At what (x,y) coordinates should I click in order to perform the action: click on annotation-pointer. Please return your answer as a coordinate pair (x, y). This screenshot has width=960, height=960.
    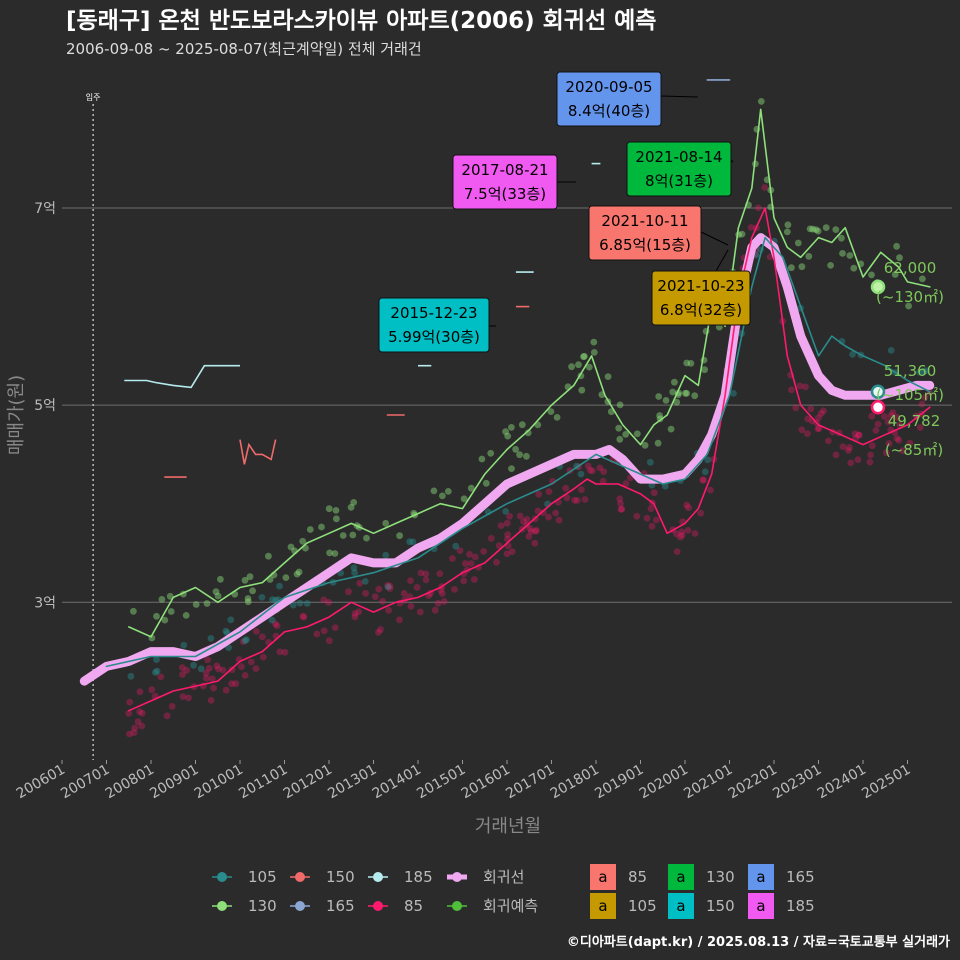
    Looking at the image, I should click on (722, 260).